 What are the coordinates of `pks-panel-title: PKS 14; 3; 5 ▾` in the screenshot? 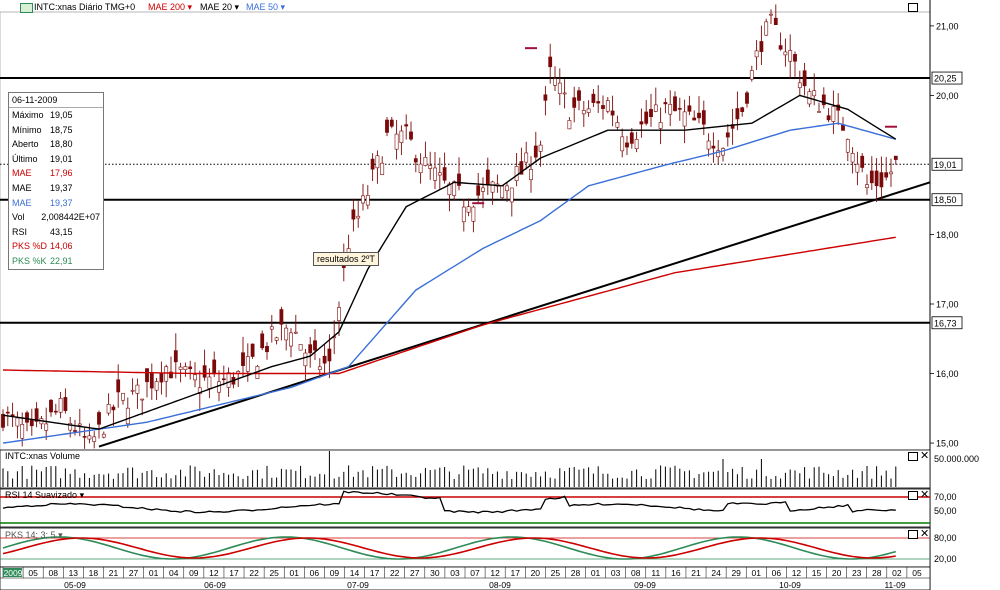 It's located at (34, 535).